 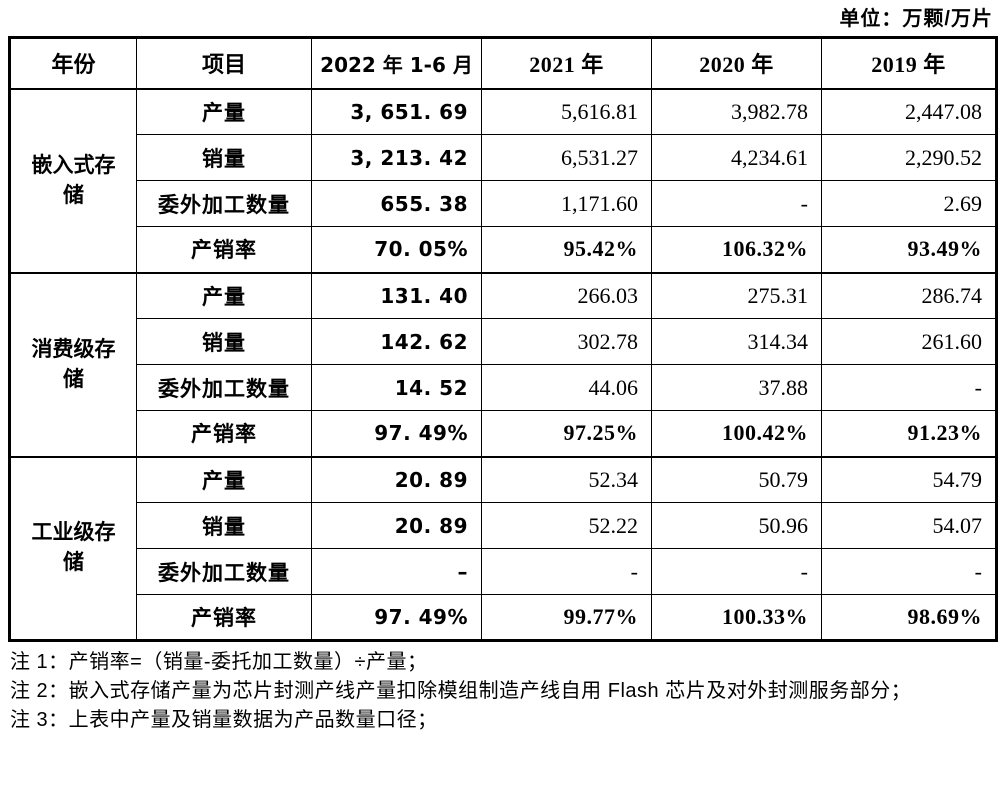 What do you see at coordinates (736, 249) in the screenshot?
I see `value-cell: 106.32%` at bounding box center [736, 249].